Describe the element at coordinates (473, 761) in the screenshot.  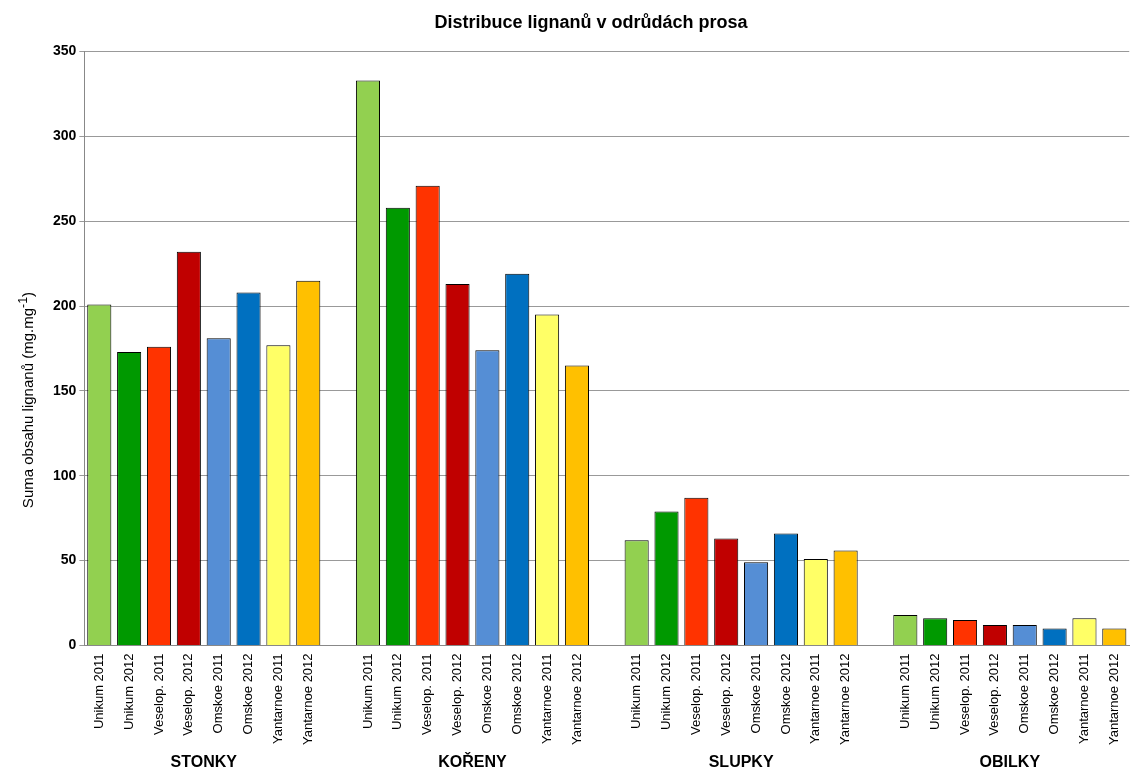
I see `text: KOŘENY` at that location.